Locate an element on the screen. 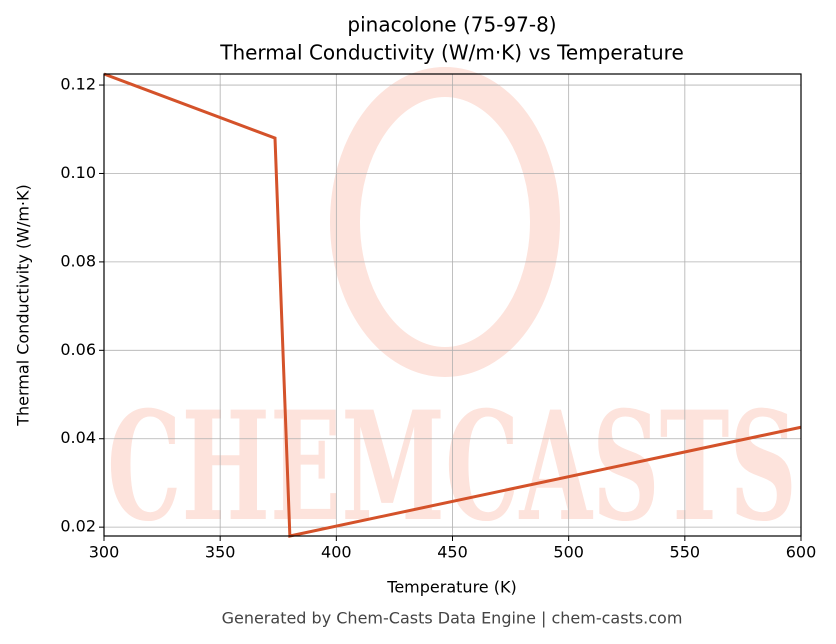 The image size is (836, 644). x-tick-label: 550 is located at coordinates (685, 552).